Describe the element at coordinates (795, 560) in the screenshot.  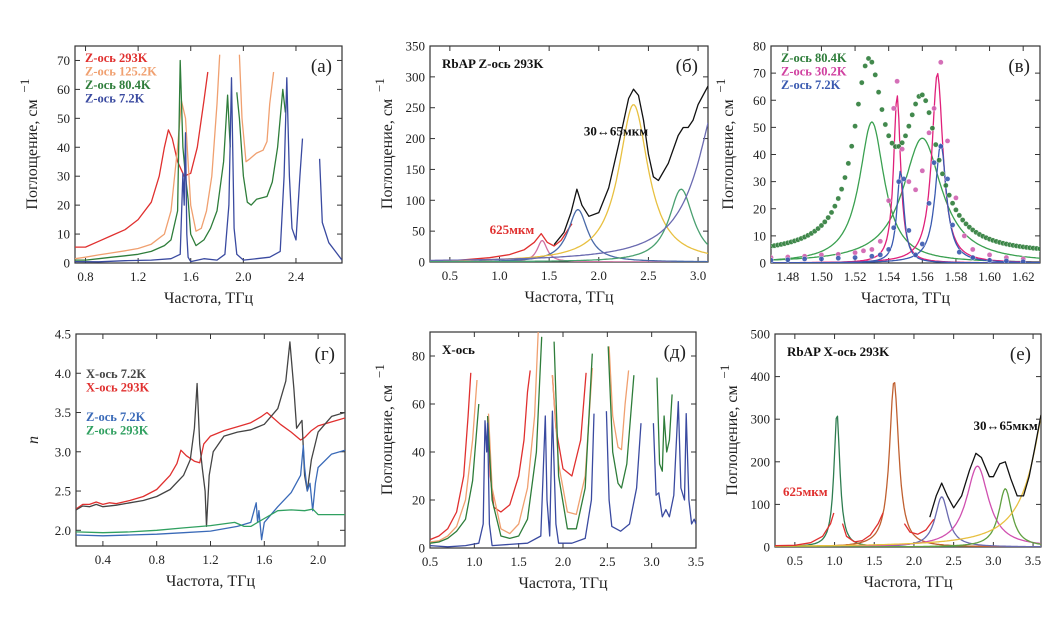
I see `x-tick-label: 0.5` at that location.